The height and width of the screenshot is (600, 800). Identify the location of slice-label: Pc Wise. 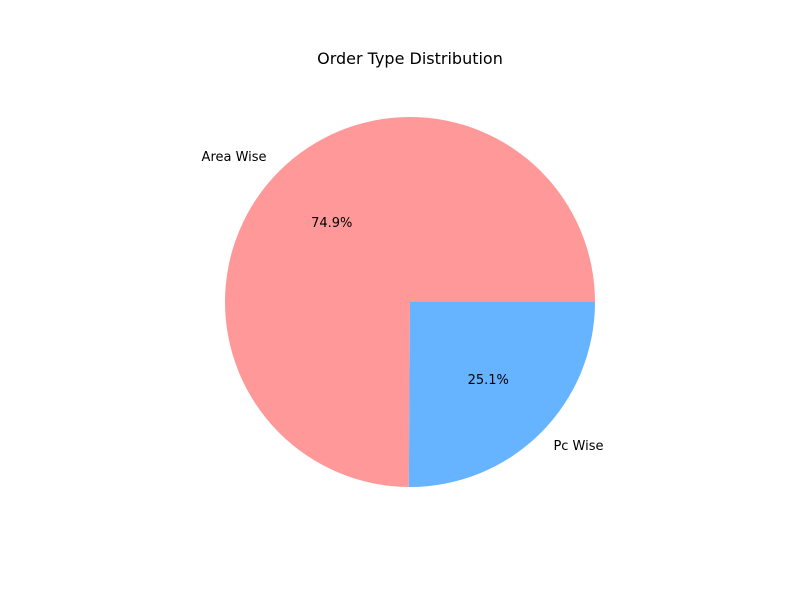
(578, 446).